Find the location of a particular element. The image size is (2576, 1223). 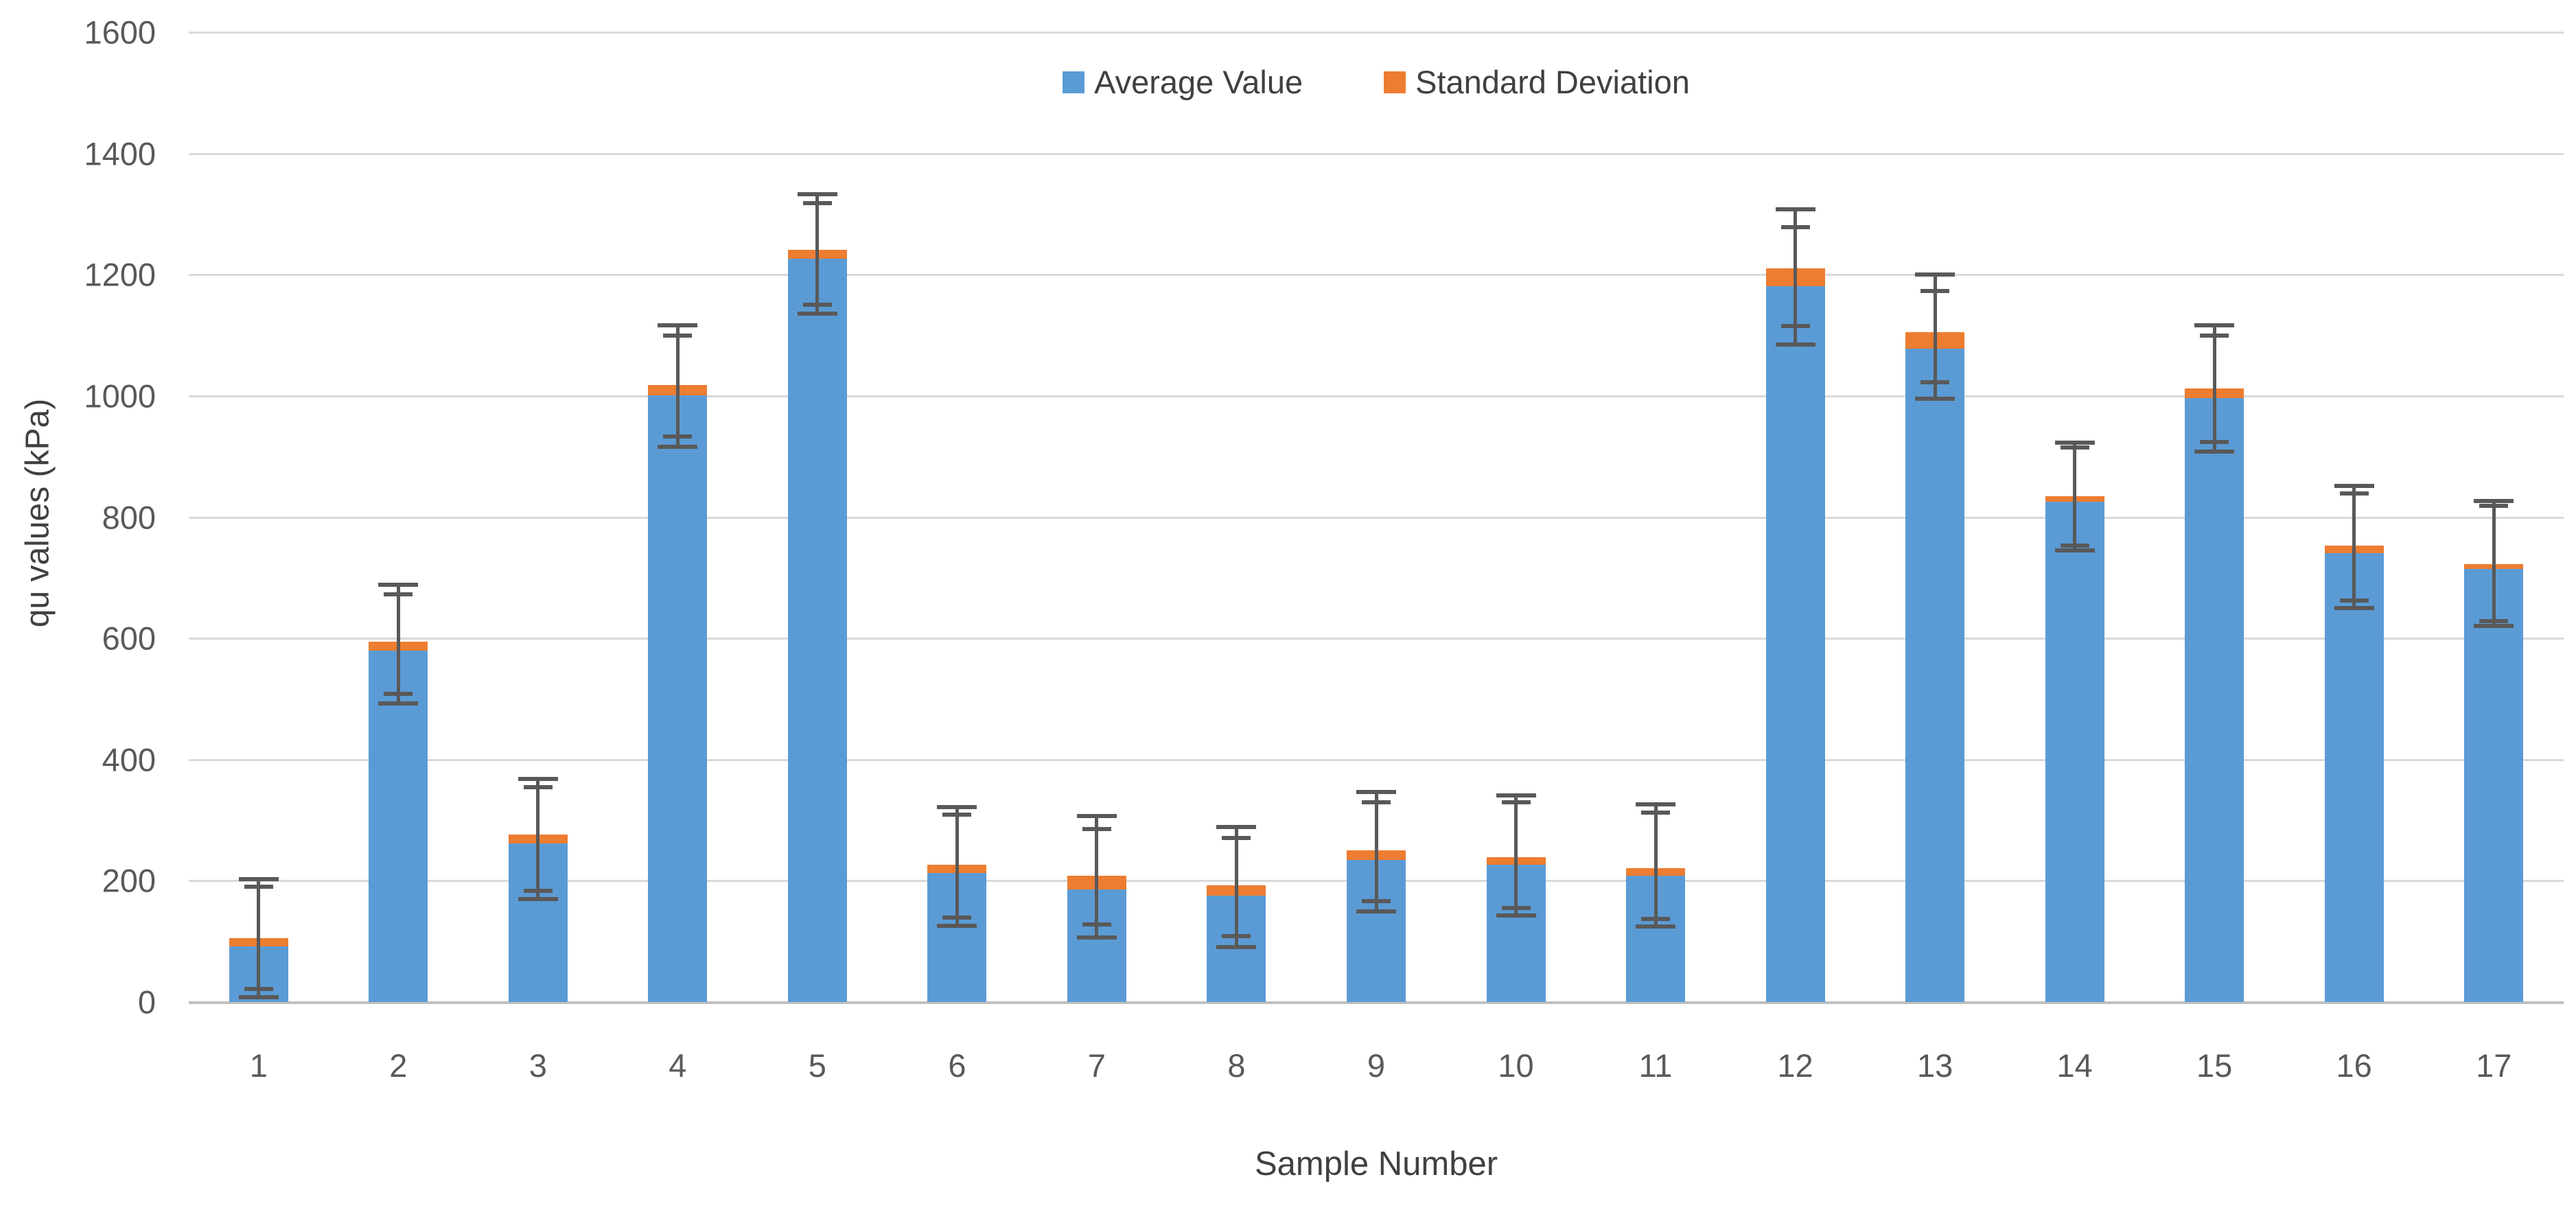

y-tick-label-800: 800 is located at coordinates (129, 517).